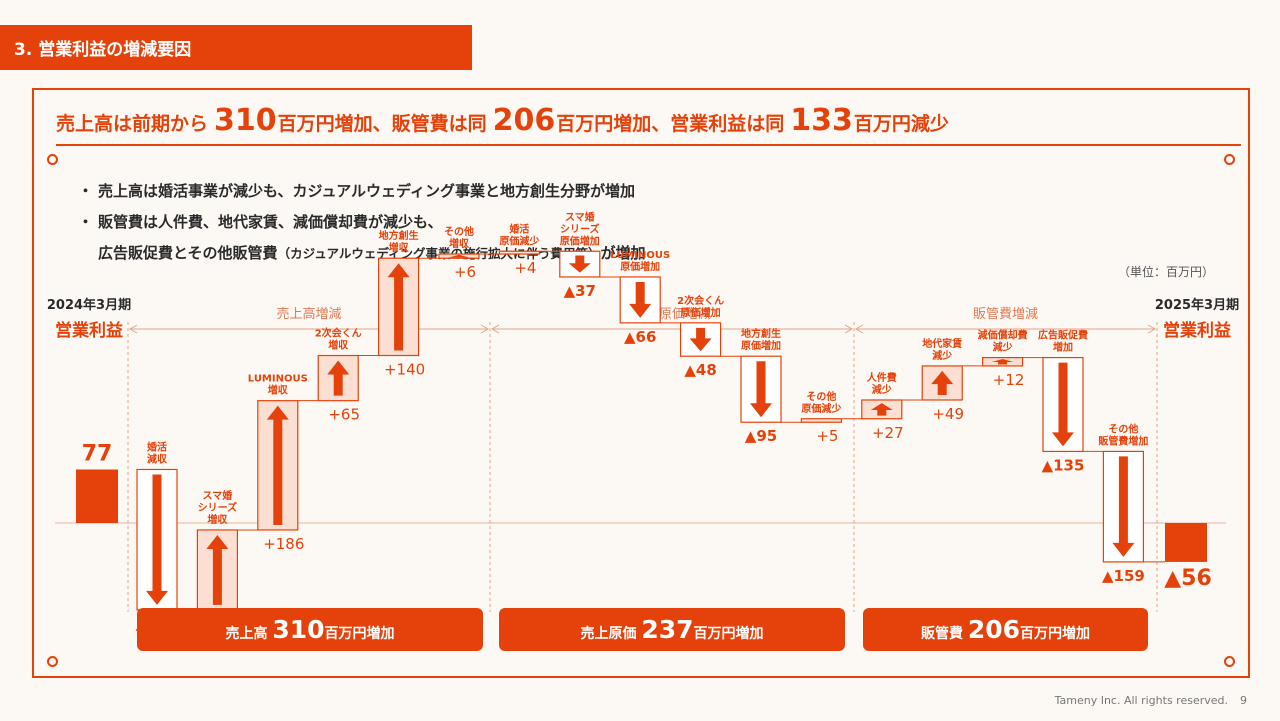  Describe the element at coordinates (1063, 465) in the screenshot. I see `step-value-label: ▲135` at that location.